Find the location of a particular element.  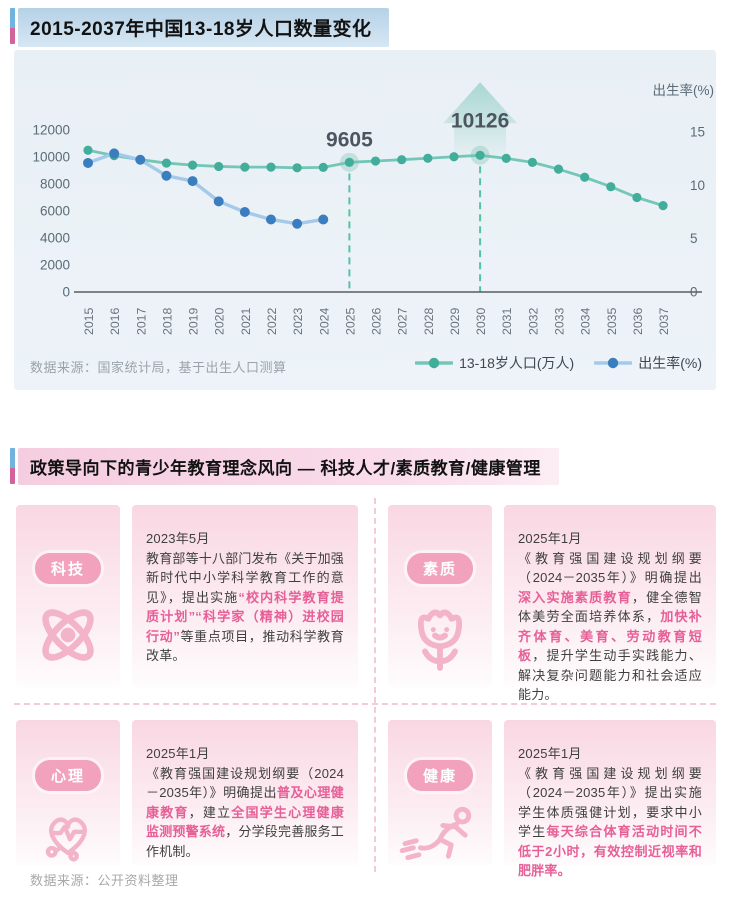

dashed-divider-vertical is located at coordinates (375, 685).